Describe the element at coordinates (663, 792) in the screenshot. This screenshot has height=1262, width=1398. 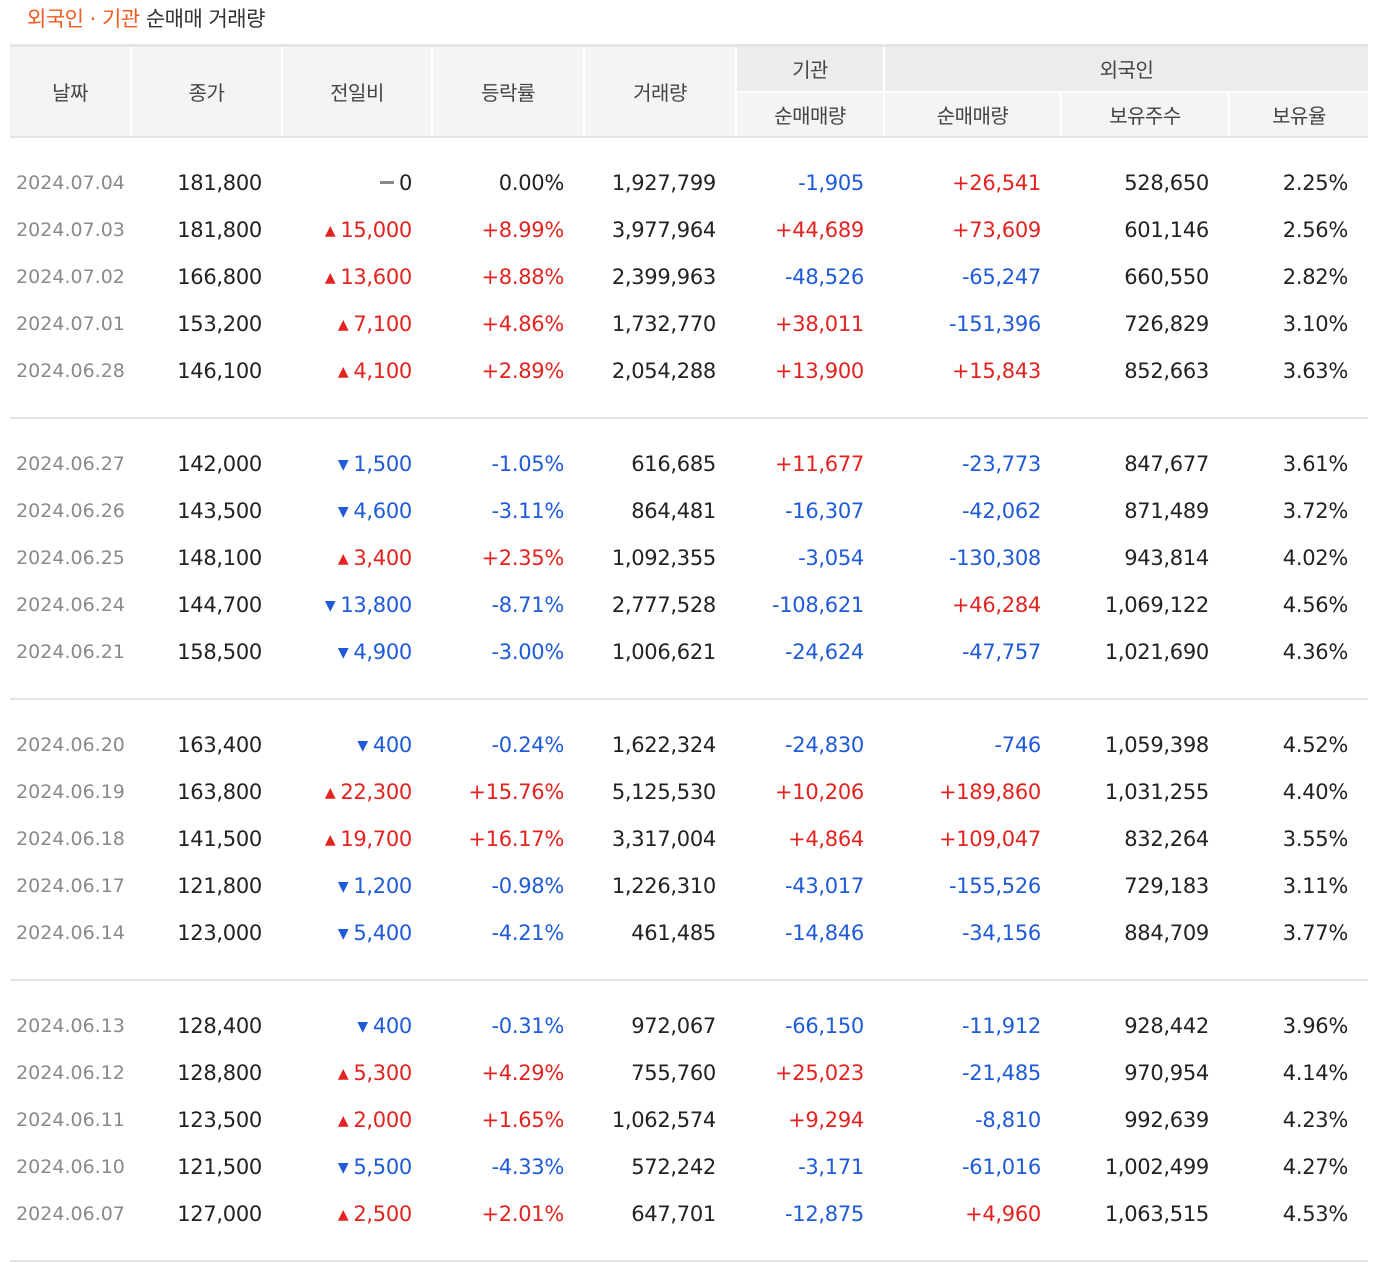
I see `cell-volume: 5,125,530` at that location.